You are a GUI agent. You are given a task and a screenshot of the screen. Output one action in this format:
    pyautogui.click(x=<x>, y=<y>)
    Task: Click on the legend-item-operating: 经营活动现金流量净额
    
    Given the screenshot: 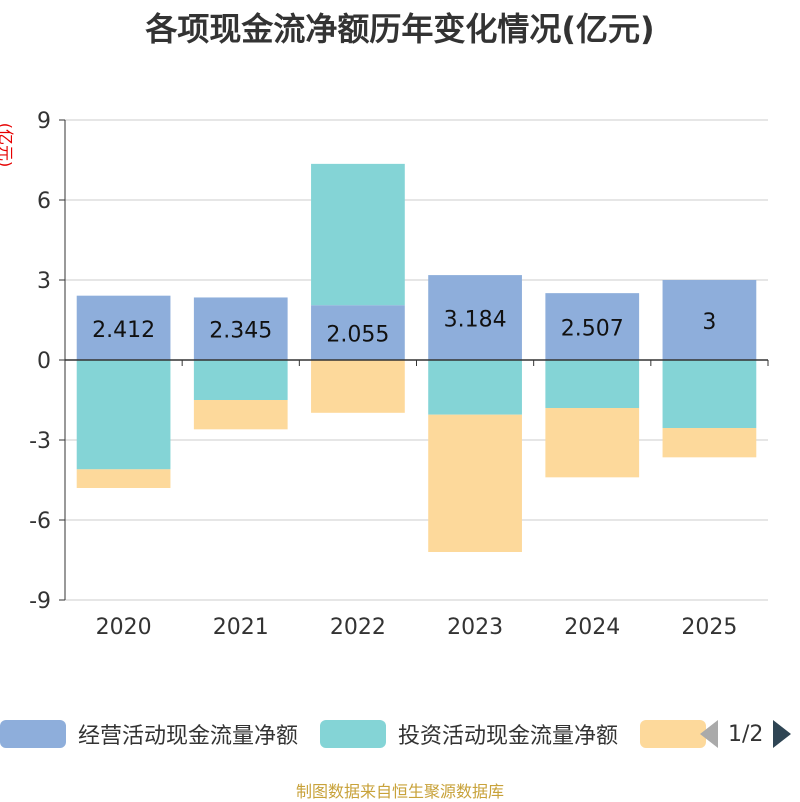 What is the action you would take?
    pyautogui.click(x=149, y=734)
    